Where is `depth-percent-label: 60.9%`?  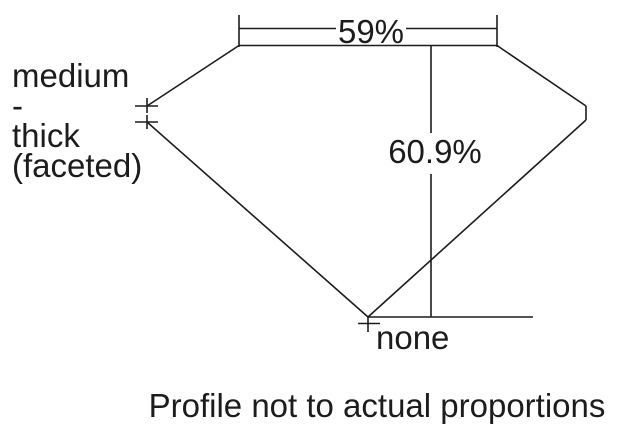
depth-percent-label: 60.9% is located at coordinates (435, 151).